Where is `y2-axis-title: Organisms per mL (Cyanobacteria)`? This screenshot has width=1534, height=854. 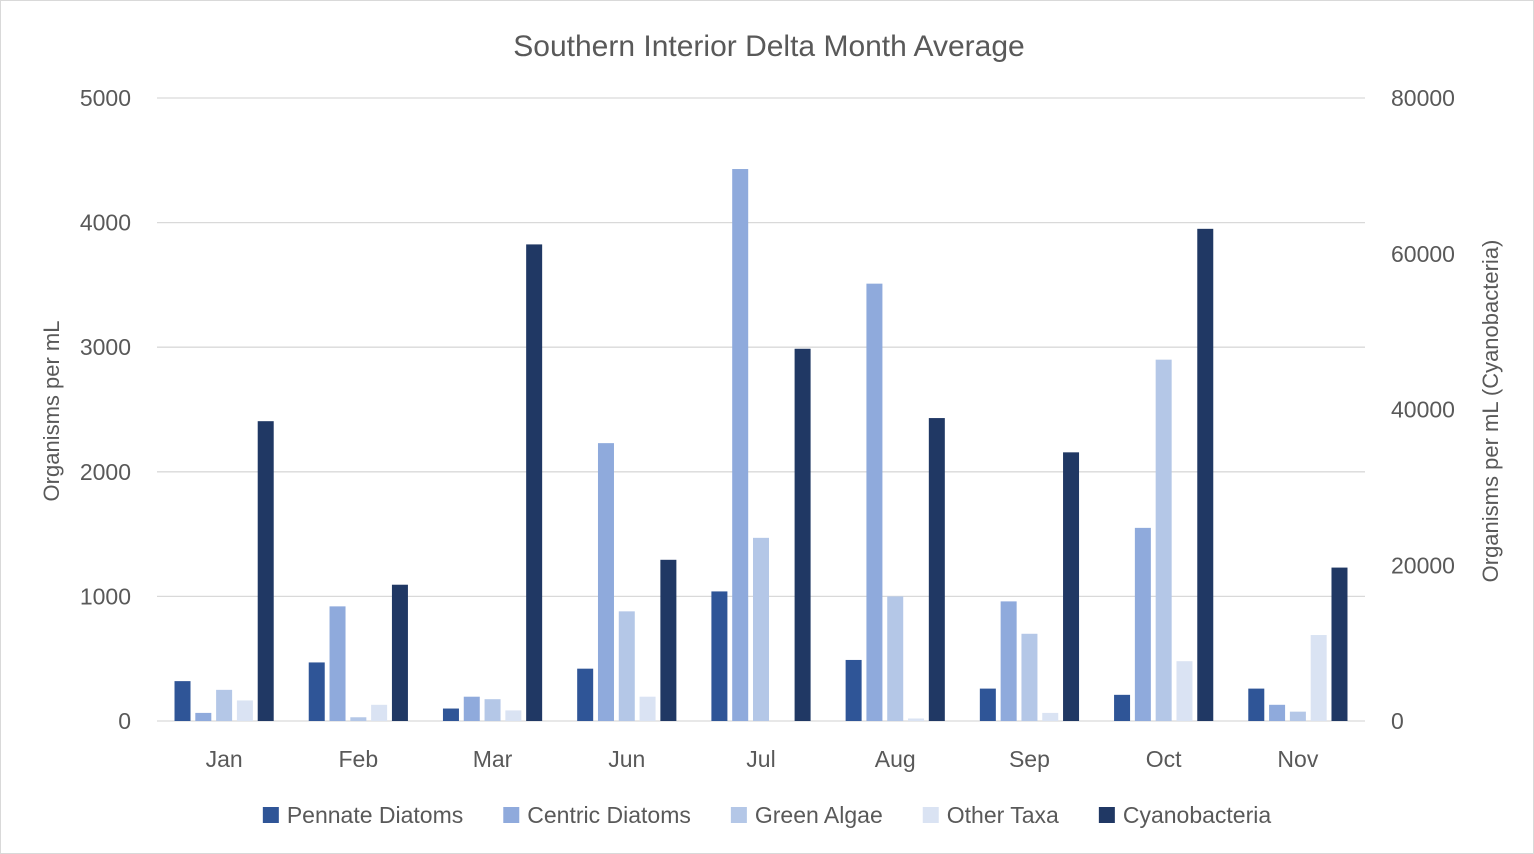 y2-axis-title: Organisms per mL (Cyanobacteria) is located at coordinates (1490, 411).